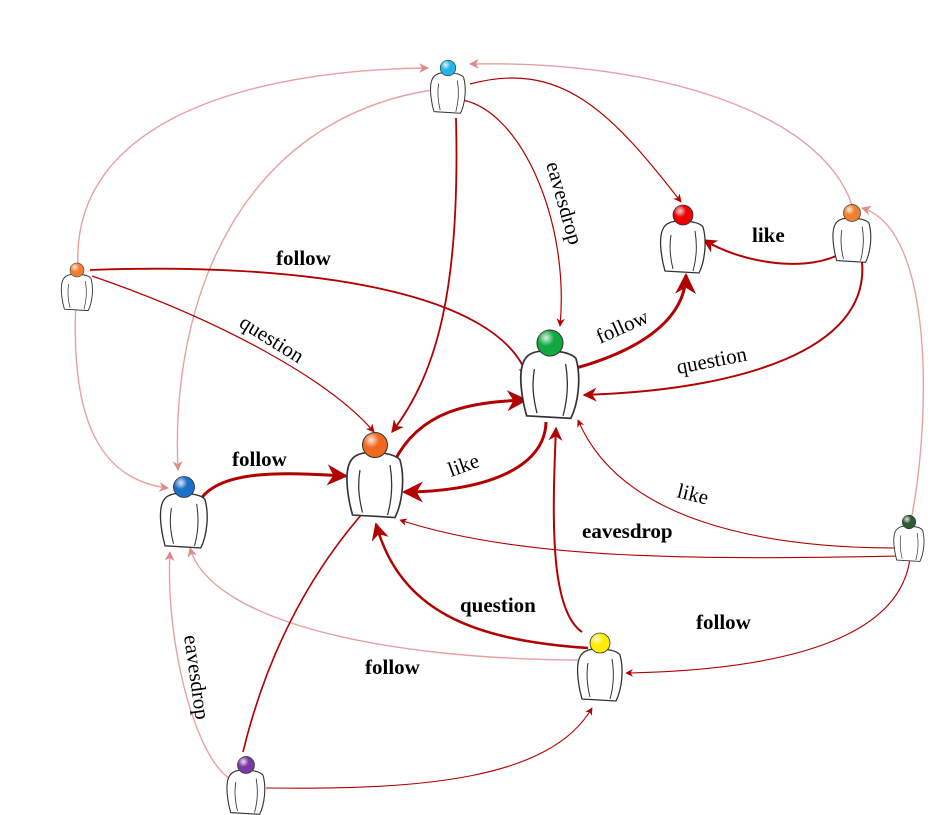 The width and height of the screenshot is (938, 815). What do you see at coordinates (306, 628) in the screenshot?
I see `edge-purple-to-orangecenter` at bounding box center [306, 628].